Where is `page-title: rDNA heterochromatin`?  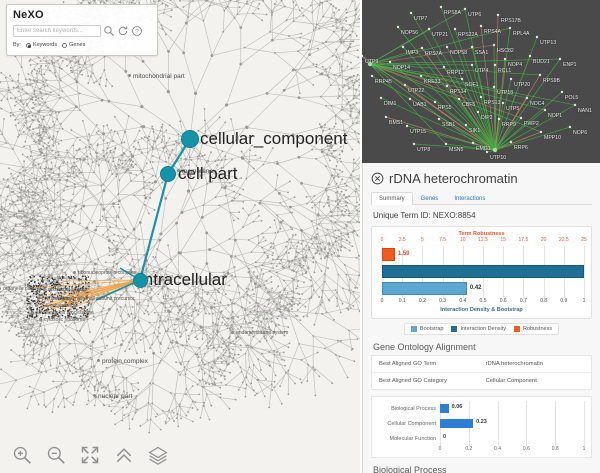 page-title: rDNA heterochromatin is located at coordinates (453, 178).